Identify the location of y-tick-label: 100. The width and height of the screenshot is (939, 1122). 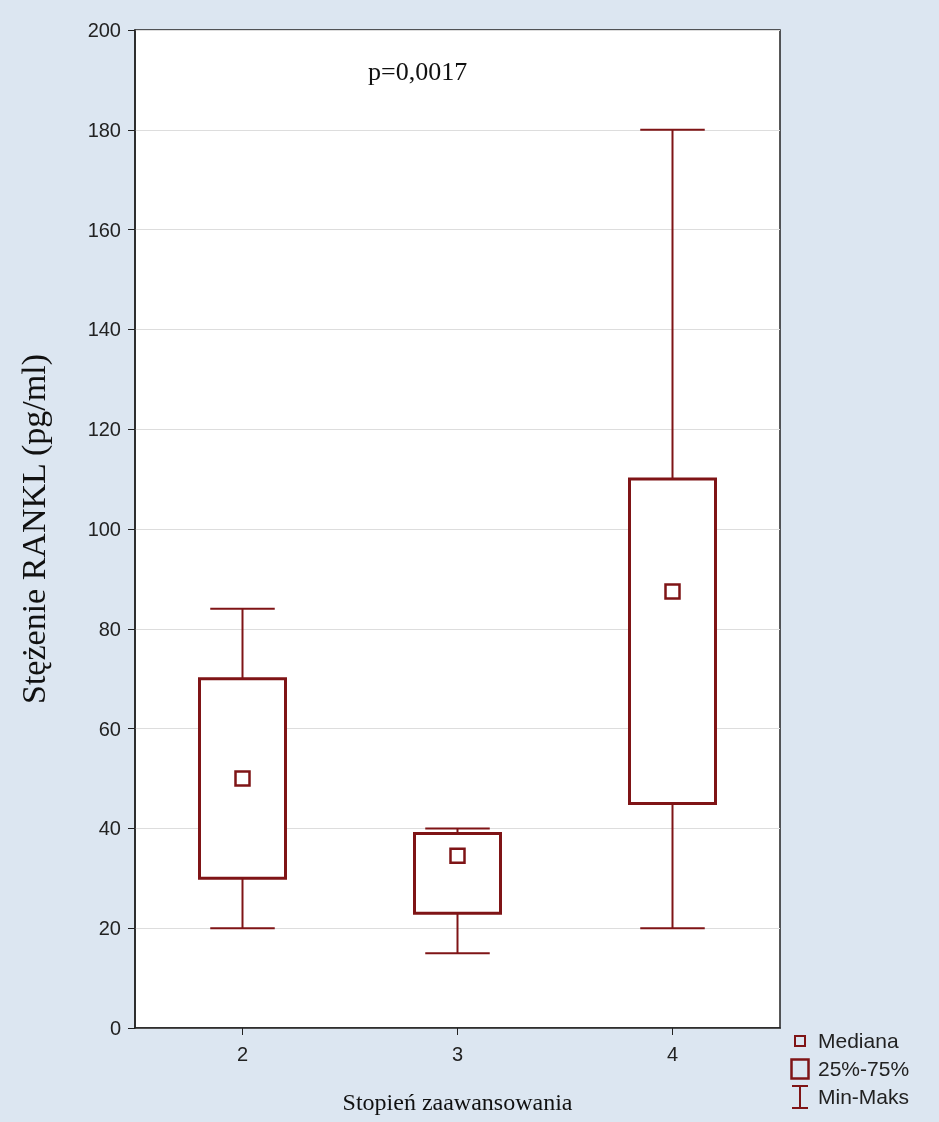
(104, 529).